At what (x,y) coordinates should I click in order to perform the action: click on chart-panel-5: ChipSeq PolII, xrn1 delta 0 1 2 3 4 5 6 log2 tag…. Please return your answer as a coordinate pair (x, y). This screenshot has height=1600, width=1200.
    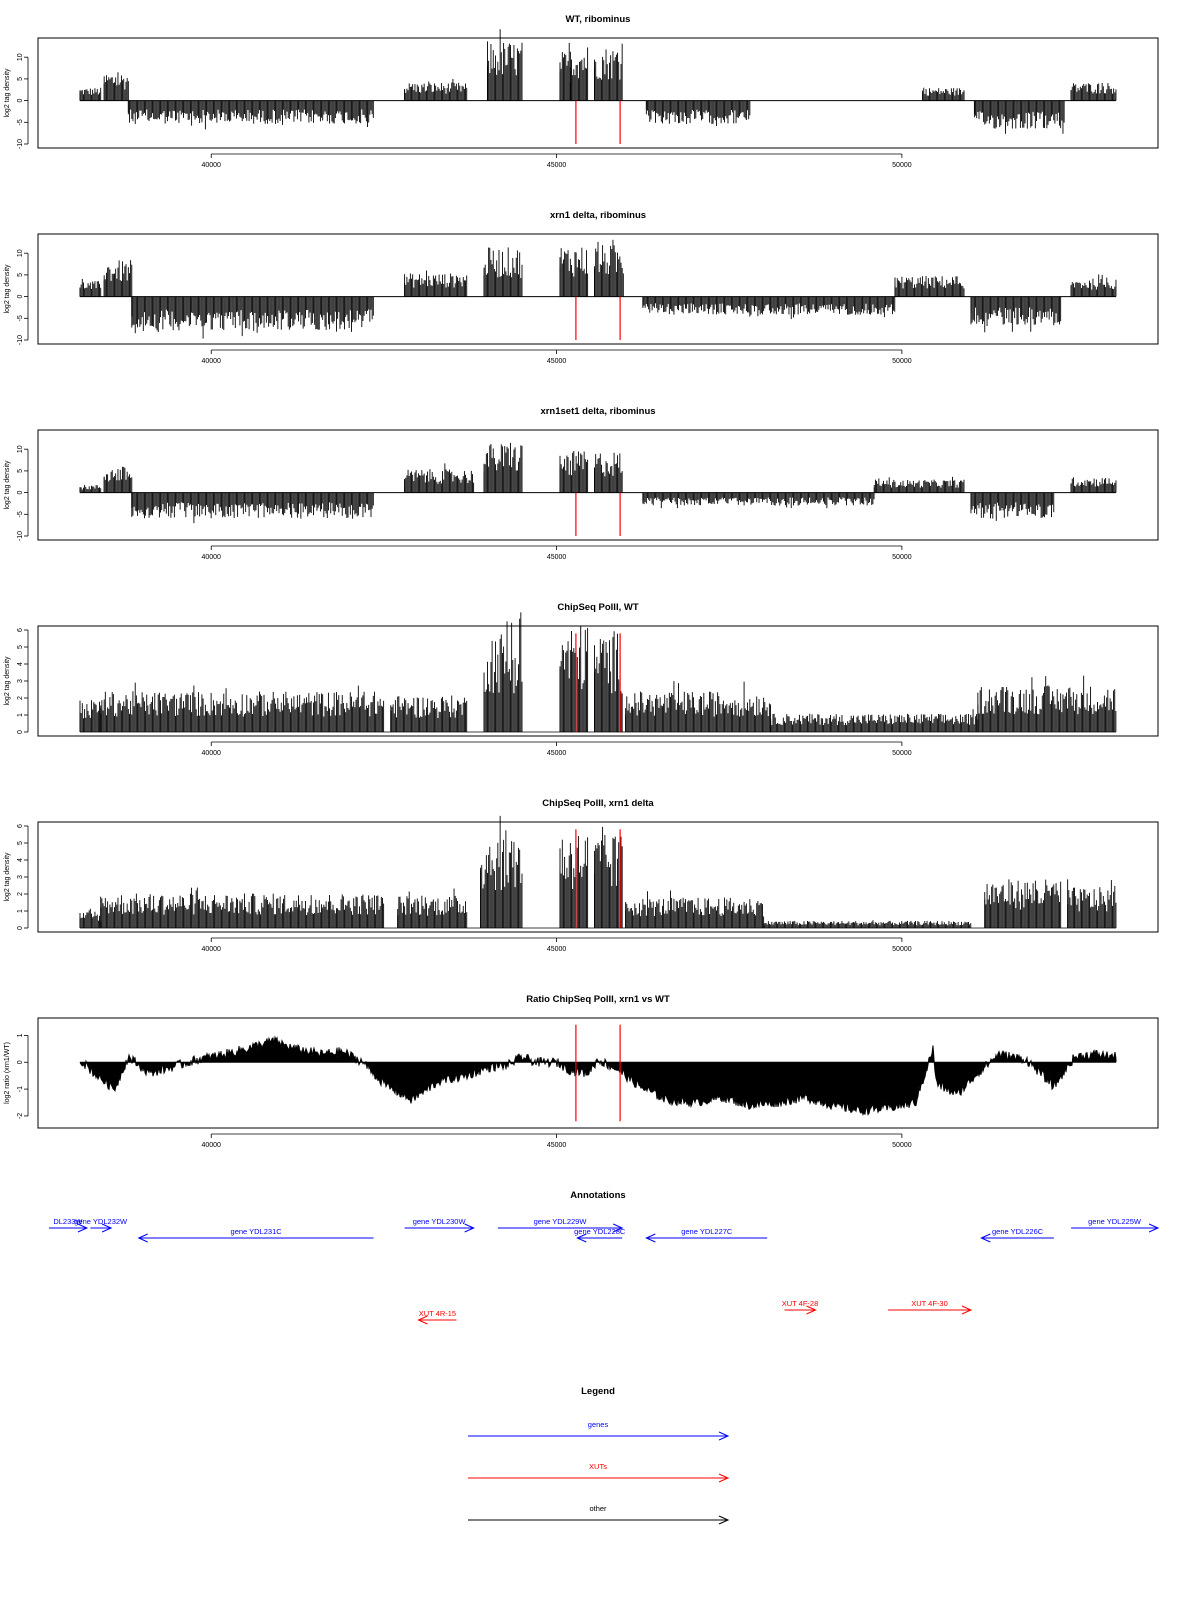
    Looking at the image, I should click on (581, 875).